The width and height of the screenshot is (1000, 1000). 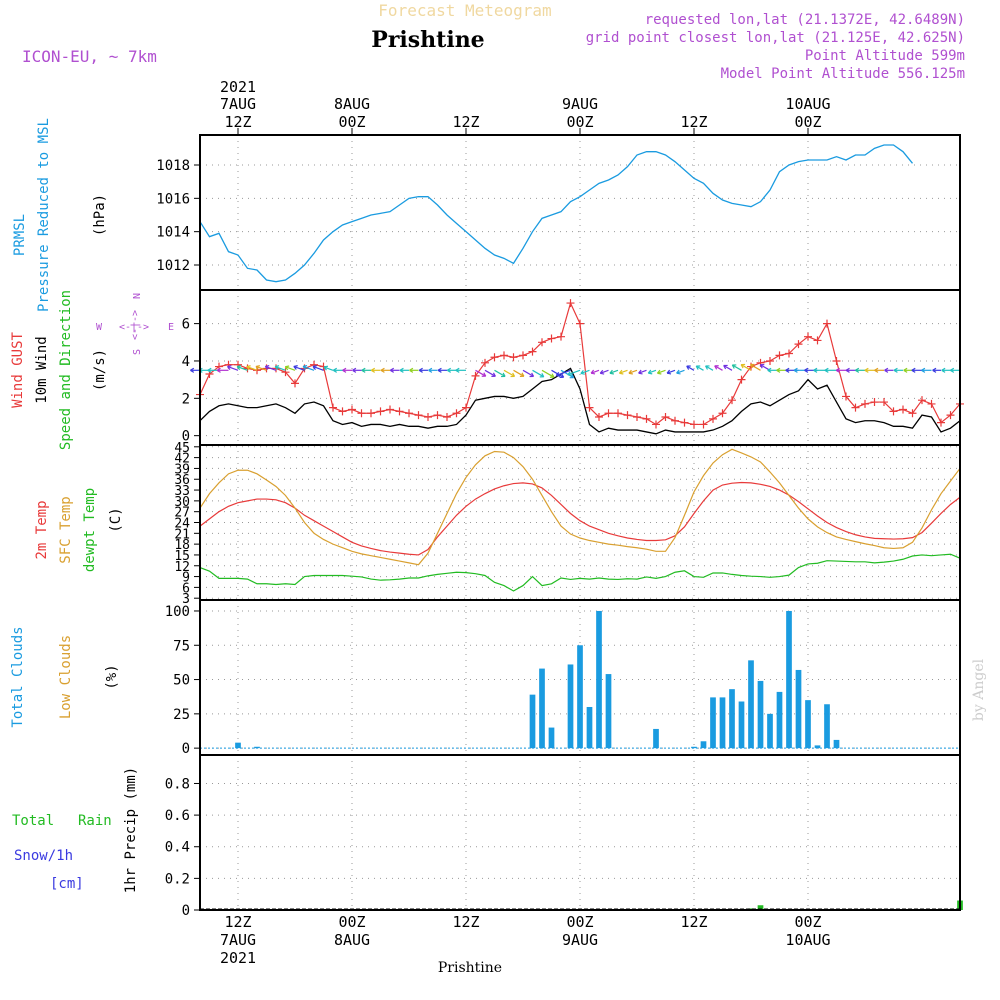 I want to click on panel-0: 1012 1014 1016 1018, so click(x=558, y=212).